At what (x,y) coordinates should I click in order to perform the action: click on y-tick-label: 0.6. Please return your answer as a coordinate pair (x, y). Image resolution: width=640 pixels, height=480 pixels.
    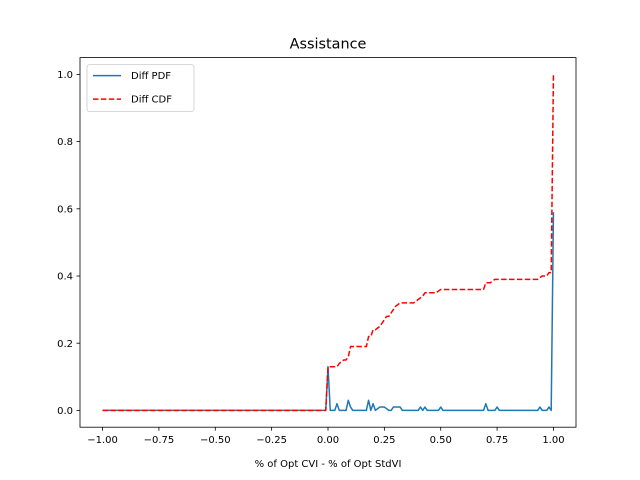
    Looking at the image, I should click on (65, 209).